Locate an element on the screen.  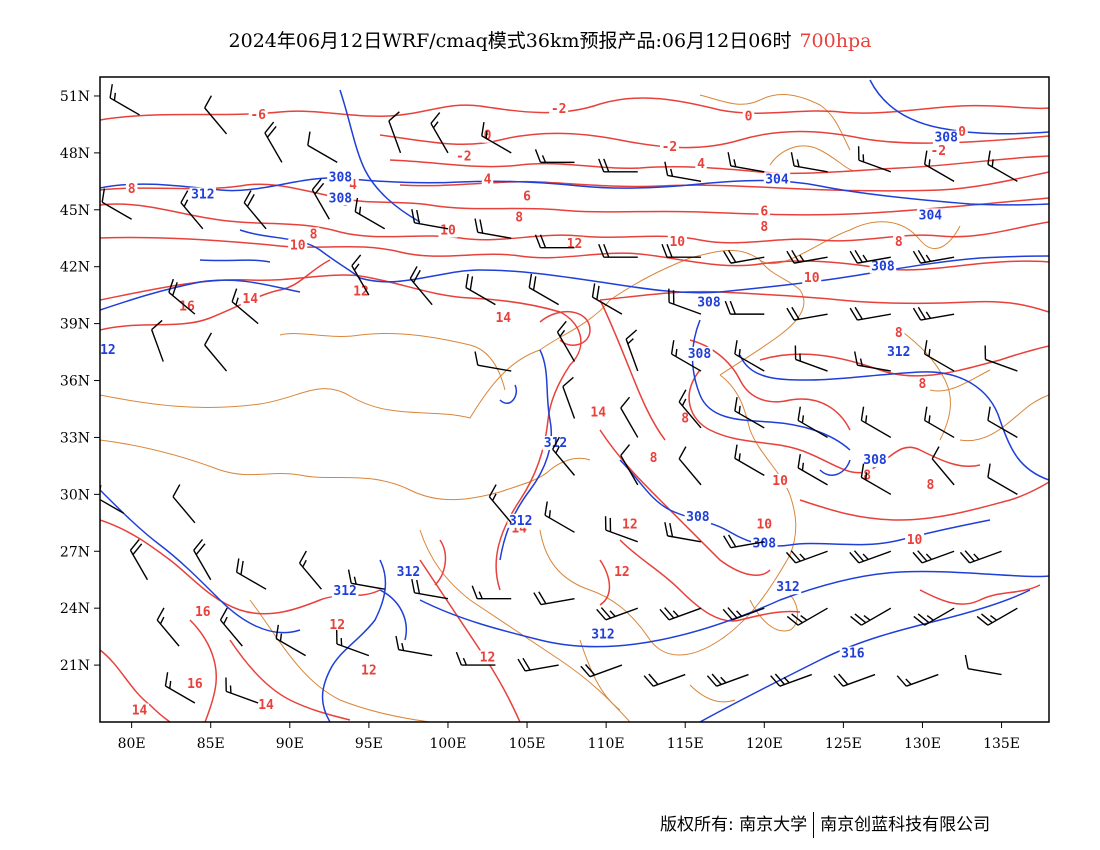
contour-label: 14 is located at coordinates (250, 299).